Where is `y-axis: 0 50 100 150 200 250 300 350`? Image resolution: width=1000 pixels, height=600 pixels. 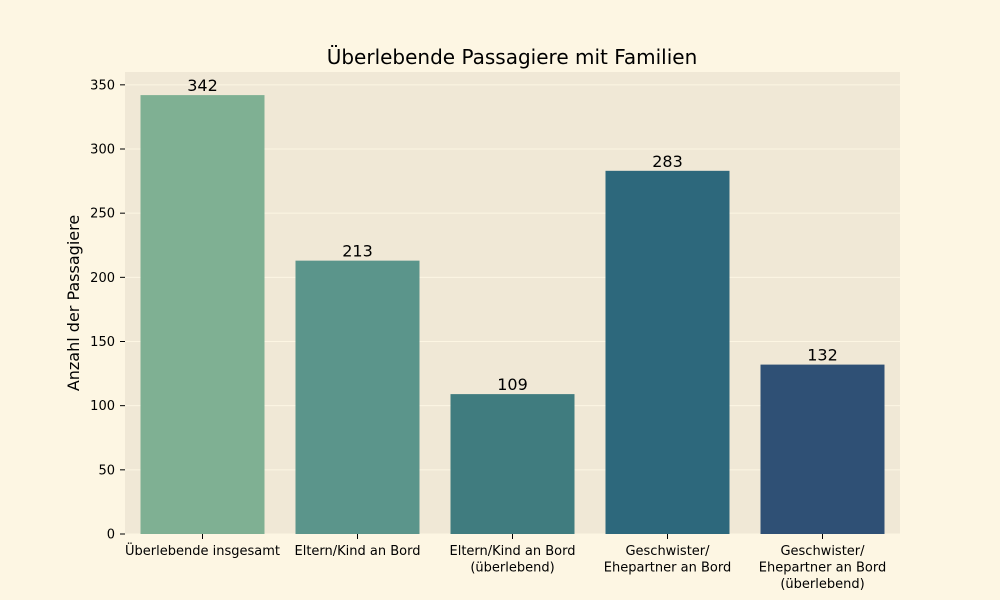
y-axis: 0 50 100 150 200 250 300 350 is located at coordinates (107, 310).